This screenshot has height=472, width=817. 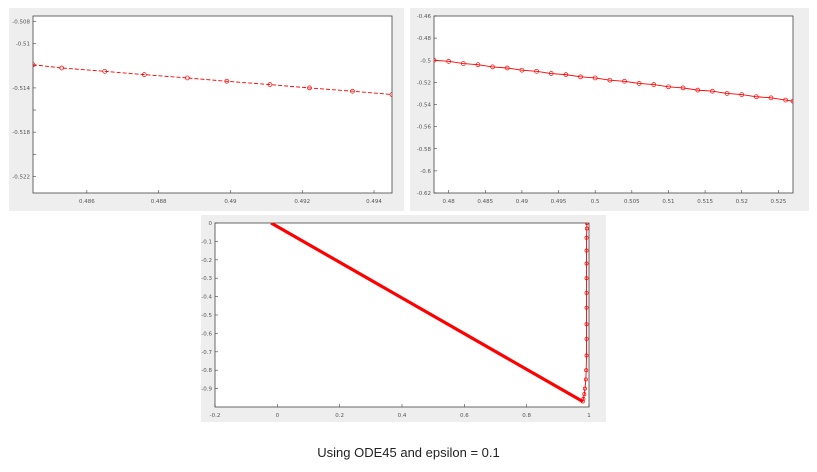 I want to click on x-tick-label: 0.515, so click(x=705, y=202).